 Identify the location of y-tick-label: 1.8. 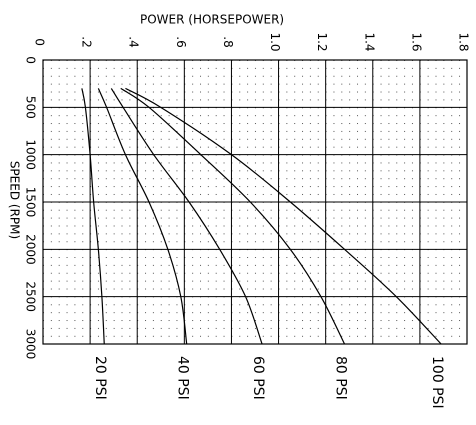
(464, 41).